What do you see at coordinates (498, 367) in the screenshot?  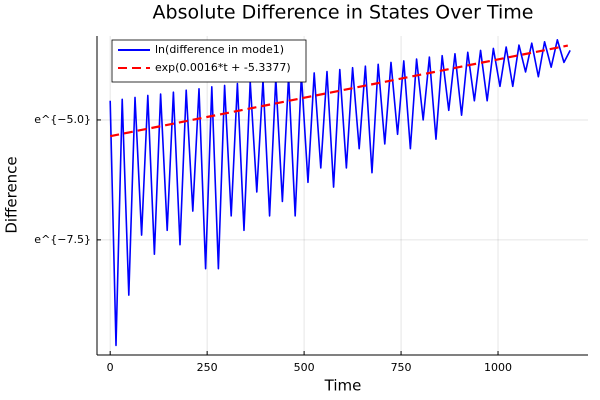 I see `x-tick-label: 1000` at bounding box center [498, 367].